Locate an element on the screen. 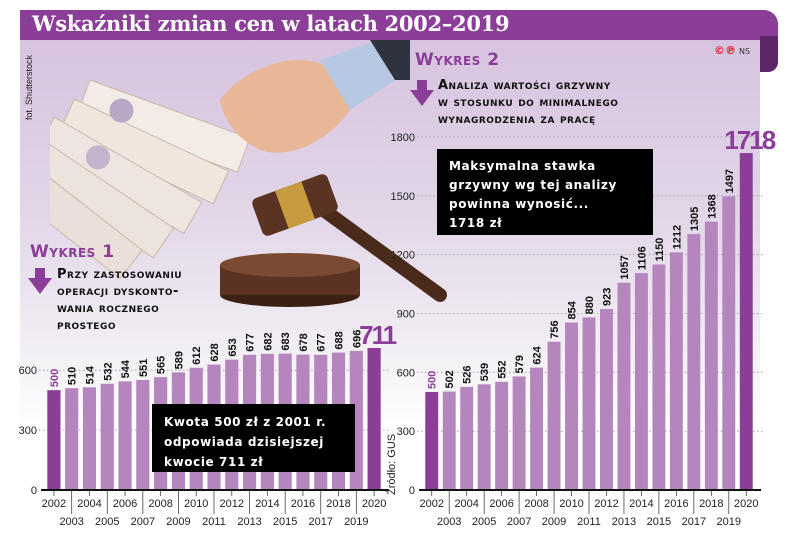  y-tick-label: 600 is located at coordinates (406, 373).